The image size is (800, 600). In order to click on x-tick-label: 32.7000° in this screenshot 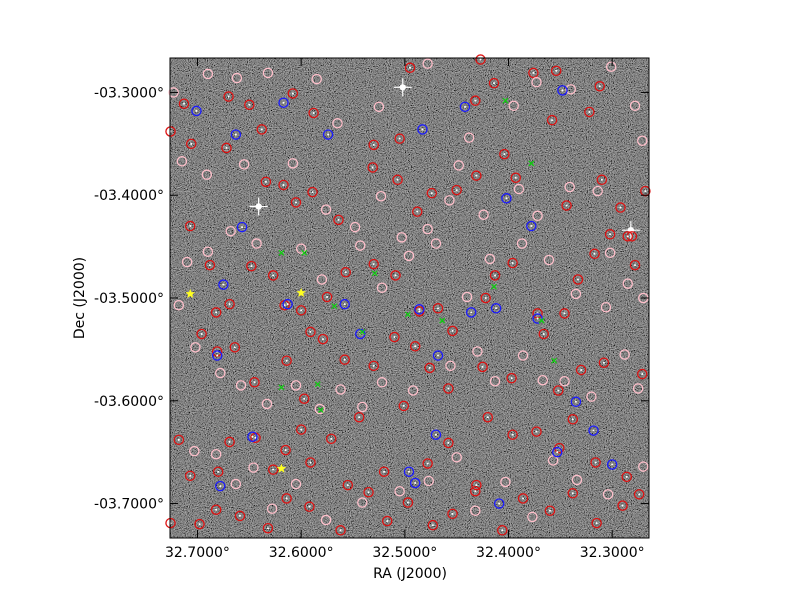, I will do `click(197, 553)`.